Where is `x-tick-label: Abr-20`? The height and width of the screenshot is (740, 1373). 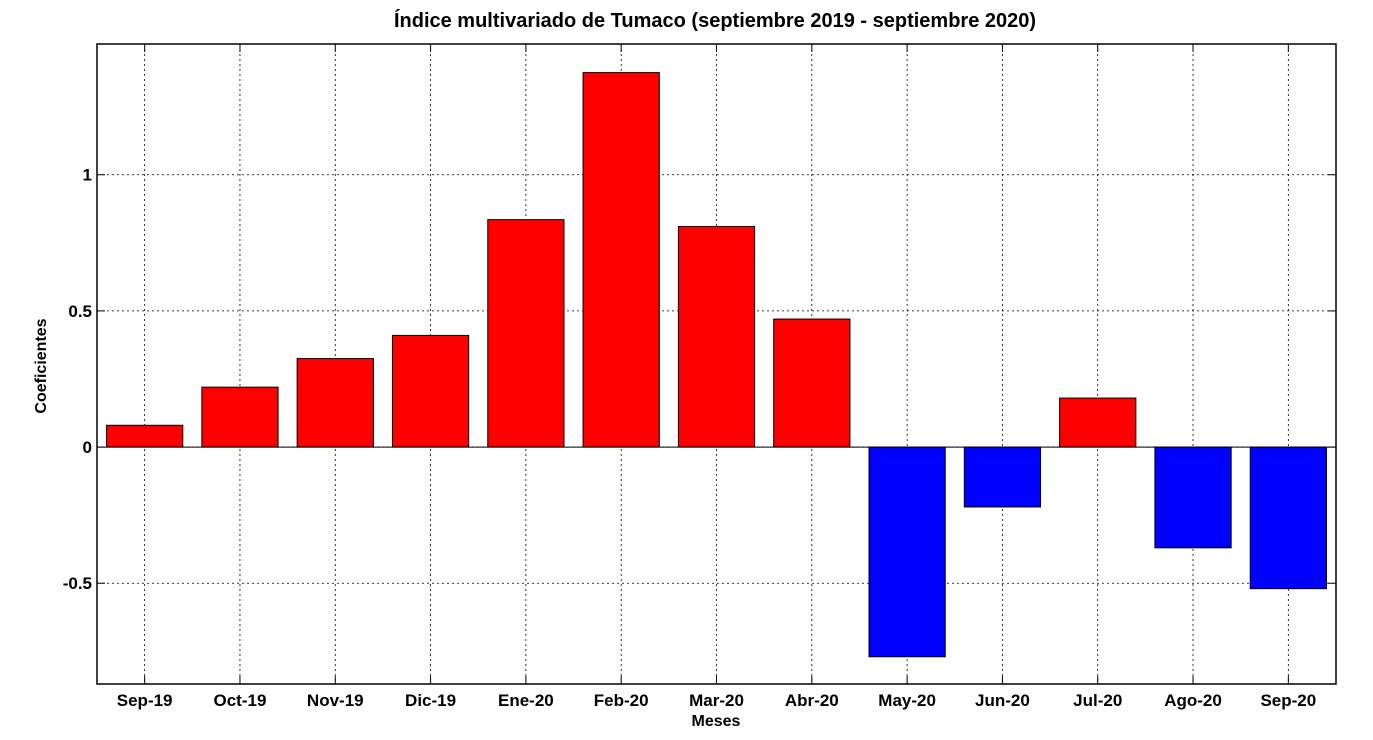 x-tick-label: Abr-20 is located at coordinates (812, 700).